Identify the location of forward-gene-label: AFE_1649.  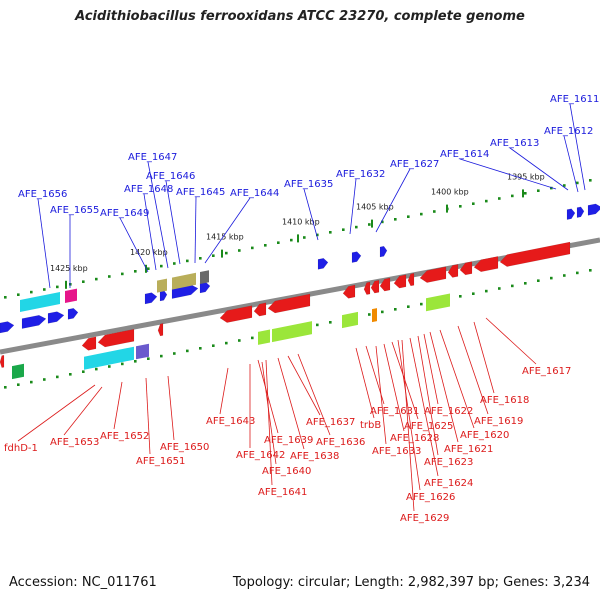
(124, 213).